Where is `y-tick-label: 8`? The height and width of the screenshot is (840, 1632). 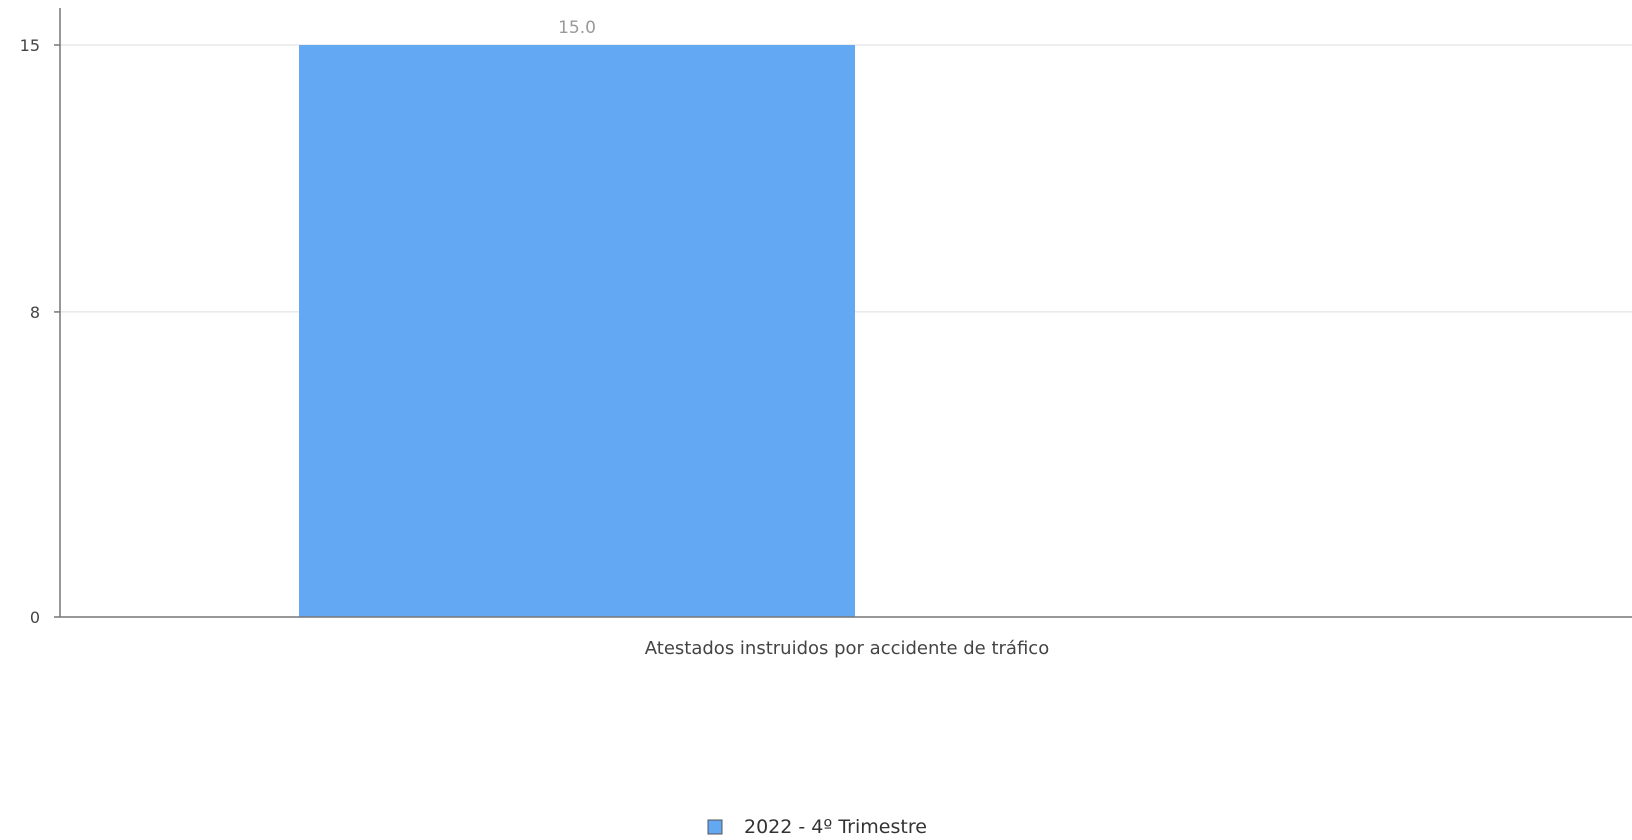
y-tick-label: 8 is located at coordinates (35, 312).